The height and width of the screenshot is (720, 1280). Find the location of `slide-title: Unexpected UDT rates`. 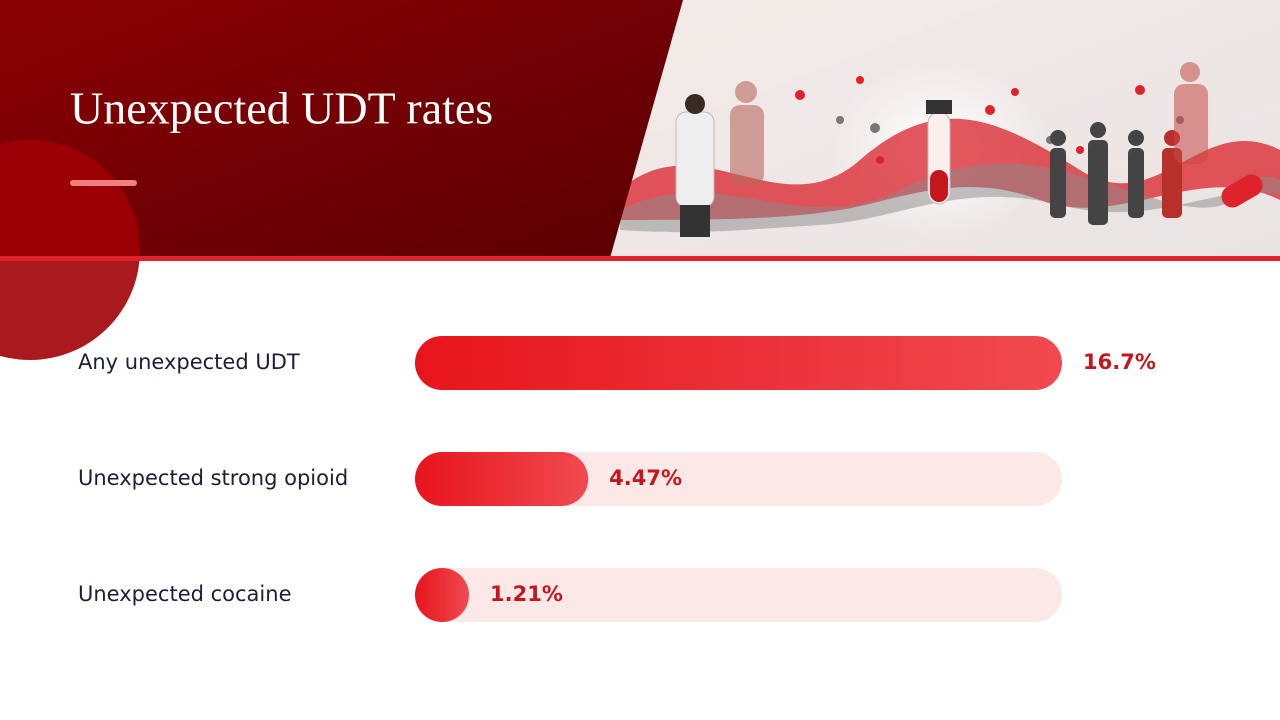

slide-title: Unexpected UDT rates is located at coordinates (281, 108).